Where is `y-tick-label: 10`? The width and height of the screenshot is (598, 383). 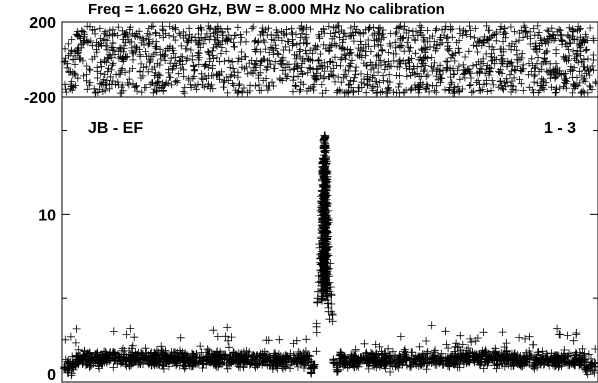
y-tick-label: 10 is located at coordinates (47, 215).